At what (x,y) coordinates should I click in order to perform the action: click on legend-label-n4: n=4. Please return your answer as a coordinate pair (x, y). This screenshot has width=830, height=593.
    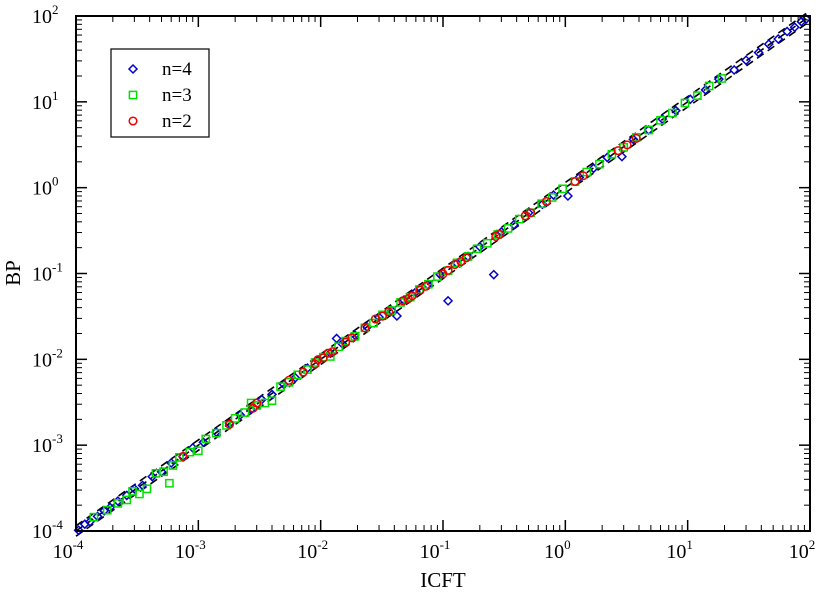
    Looking at the image, I should click on (177, 69).